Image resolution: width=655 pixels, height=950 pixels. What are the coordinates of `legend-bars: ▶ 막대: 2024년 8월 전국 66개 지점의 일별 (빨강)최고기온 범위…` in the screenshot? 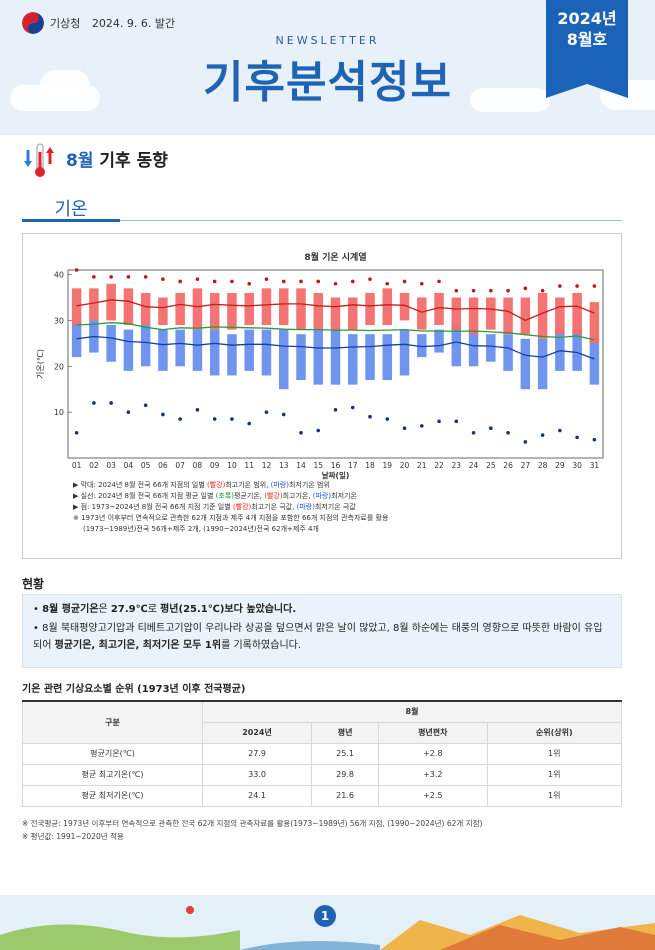 It's located at (201, 485).